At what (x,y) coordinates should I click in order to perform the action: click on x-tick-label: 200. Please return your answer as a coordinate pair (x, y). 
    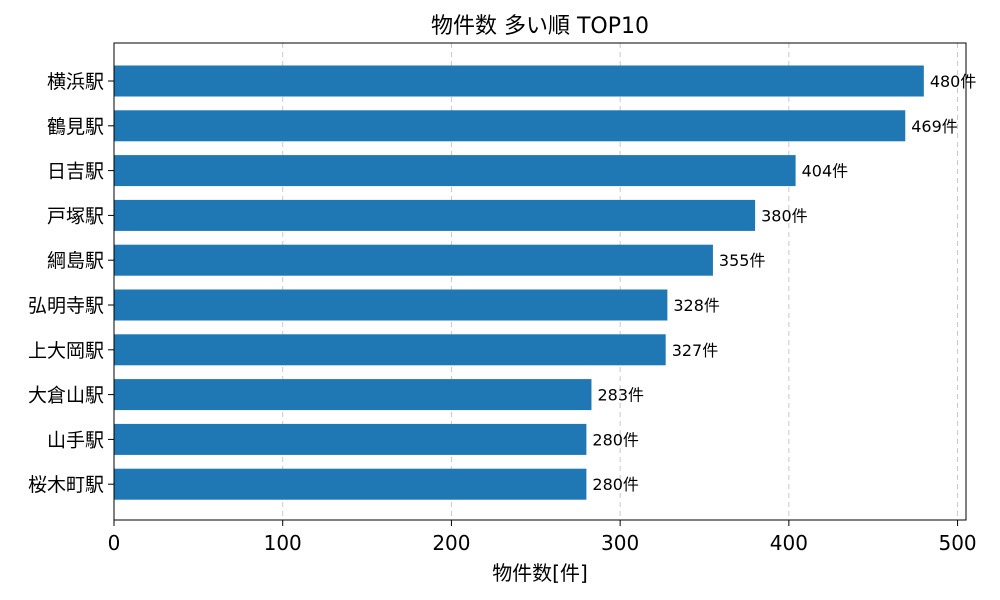
    Looking at the image, I should click on (451, 543).